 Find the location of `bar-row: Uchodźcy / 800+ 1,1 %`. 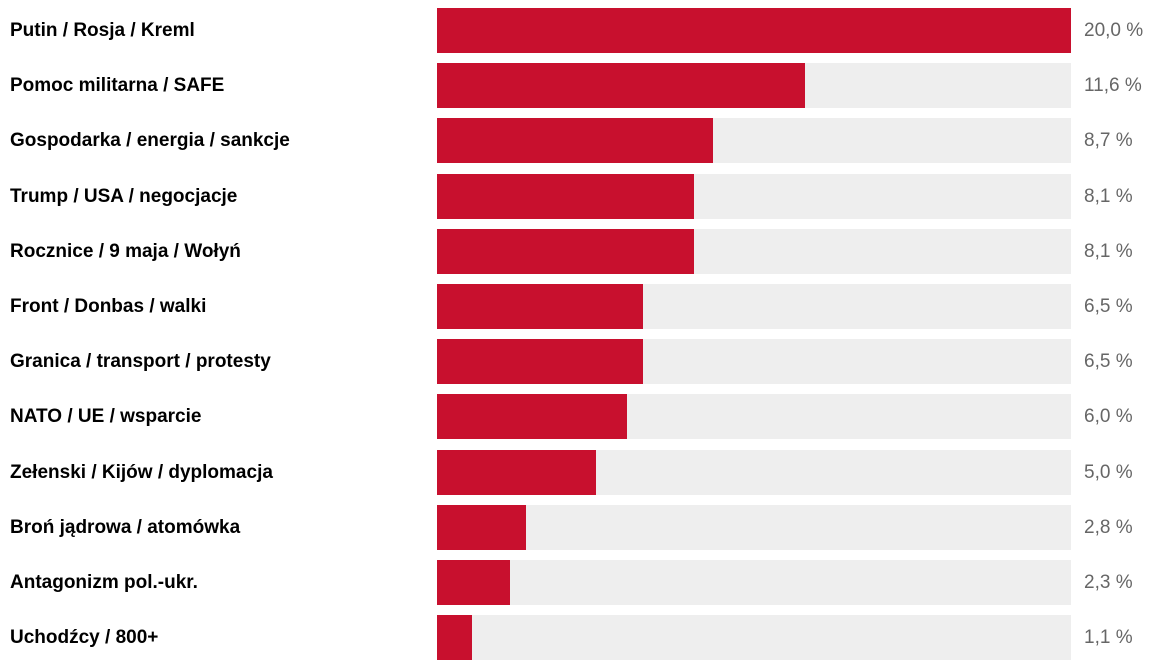

bar-row: Uchodźcy / 800+ 1,1 % is located at coordinates (578, 637).